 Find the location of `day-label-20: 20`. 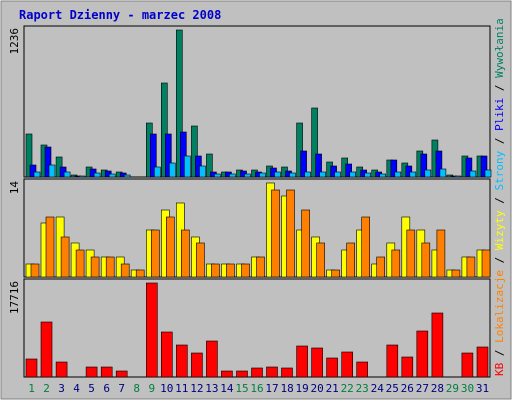

day-label-20: 20 is located at coordinates (316, 388).